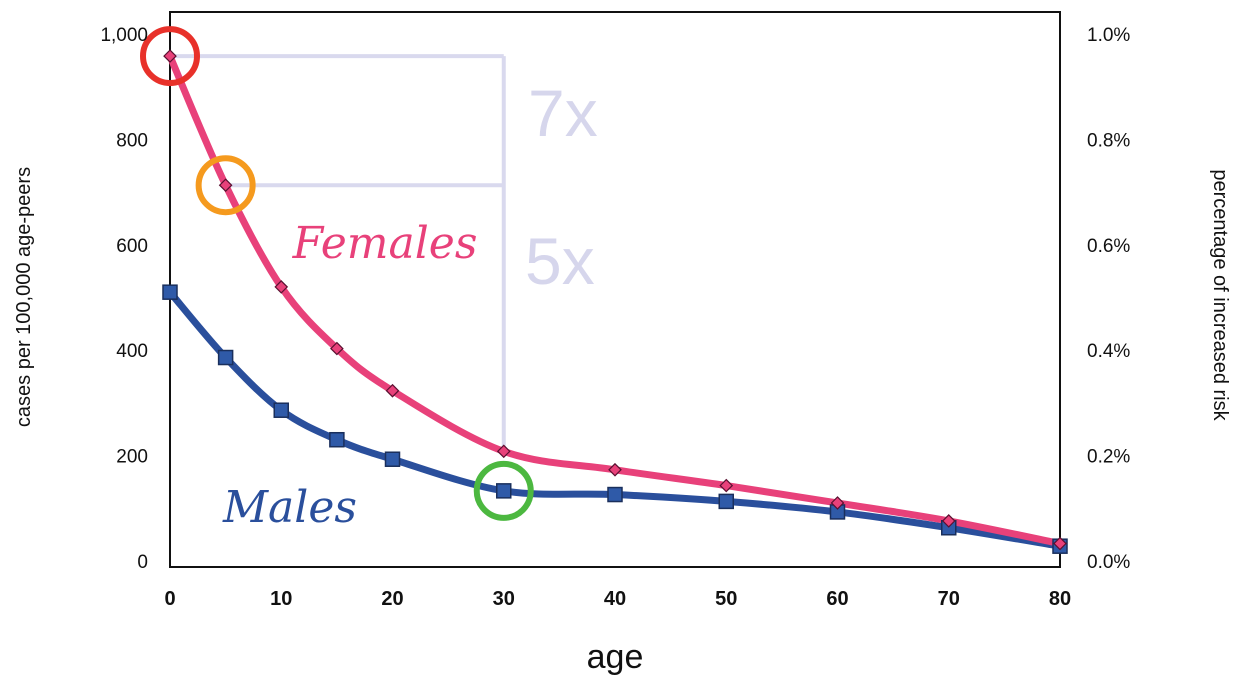 Image resolution: width=1244 pixels, height=679 pixels. Describe the element at coordinates (561, 187) in the screenshot. I see `annotation-group: 7x 5x` at that location.